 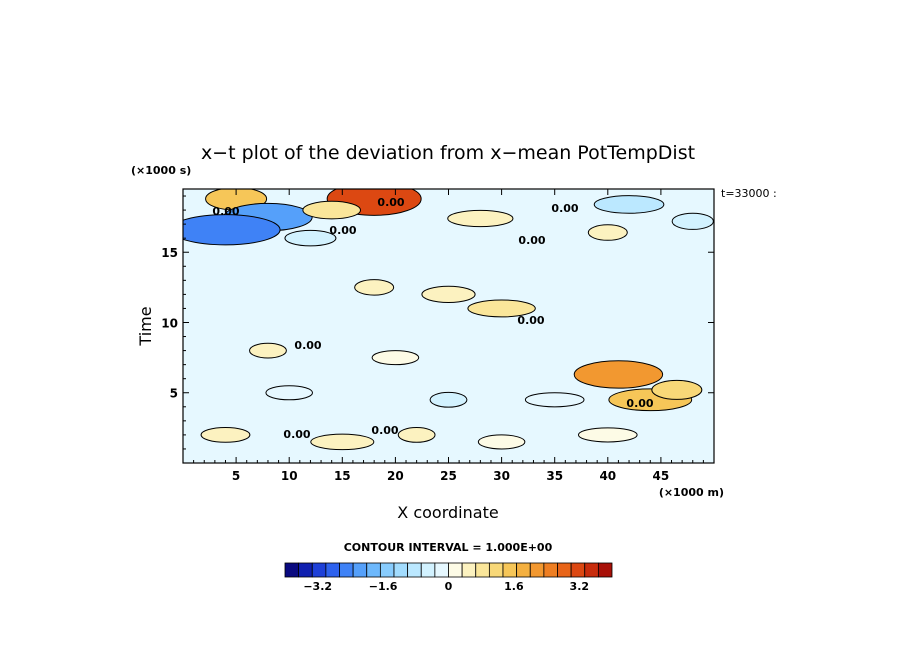 I want to click on colorbar, so click(x=448, y=570).